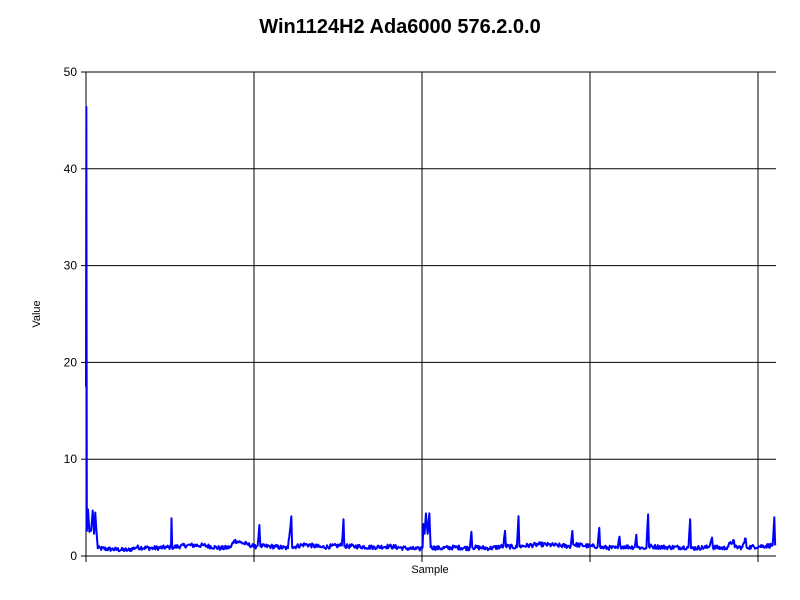 Image resolution: width=800 pixels, height=600 pixels. I want to click on tick-labels-layer: 0 10 20 30 40 50, so click(71, 314).